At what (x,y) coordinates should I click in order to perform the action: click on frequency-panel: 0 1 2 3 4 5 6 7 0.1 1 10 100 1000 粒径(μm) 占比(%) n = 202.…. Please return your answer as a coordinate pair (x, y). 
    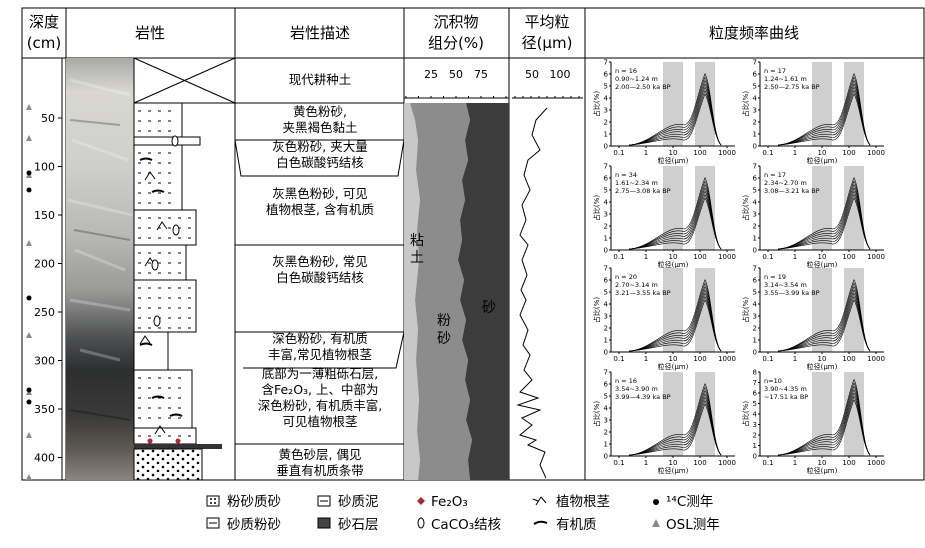
    Looking at the image, I should click on (664, 318).